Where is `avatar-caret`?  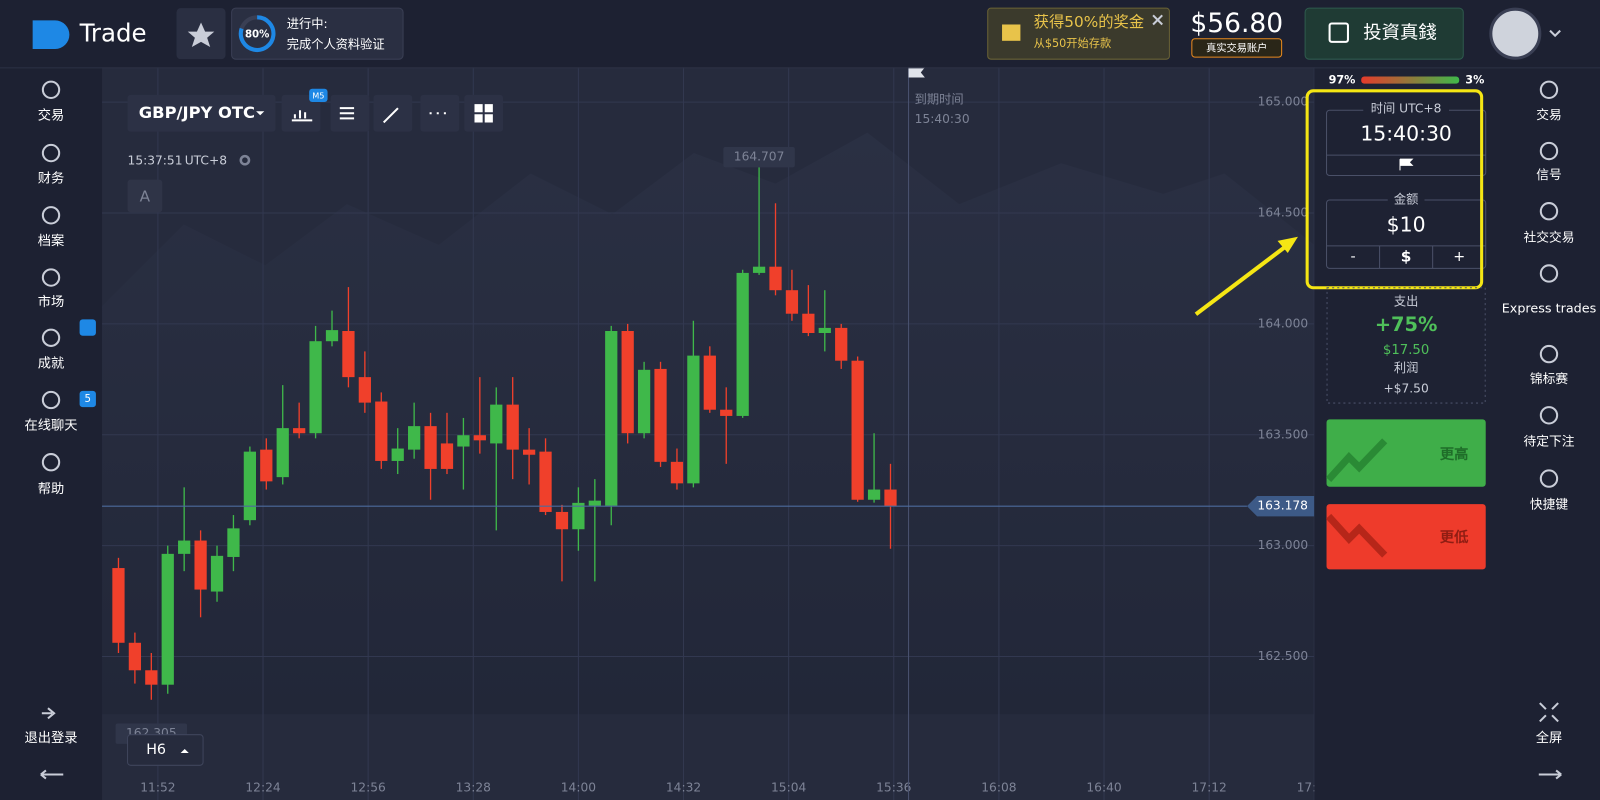
avatar-caret is located at coordinates (1555, 33).